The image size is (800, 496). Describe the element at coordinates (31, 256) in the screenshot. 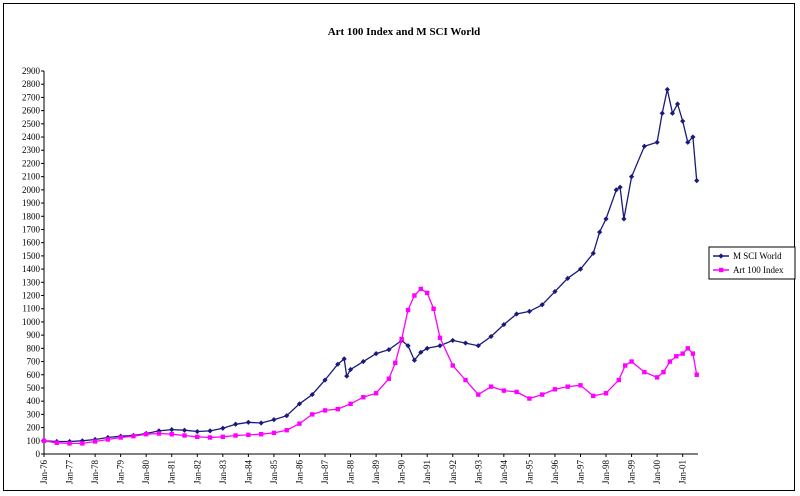

I see `y-tick-label: 1500` at that location.